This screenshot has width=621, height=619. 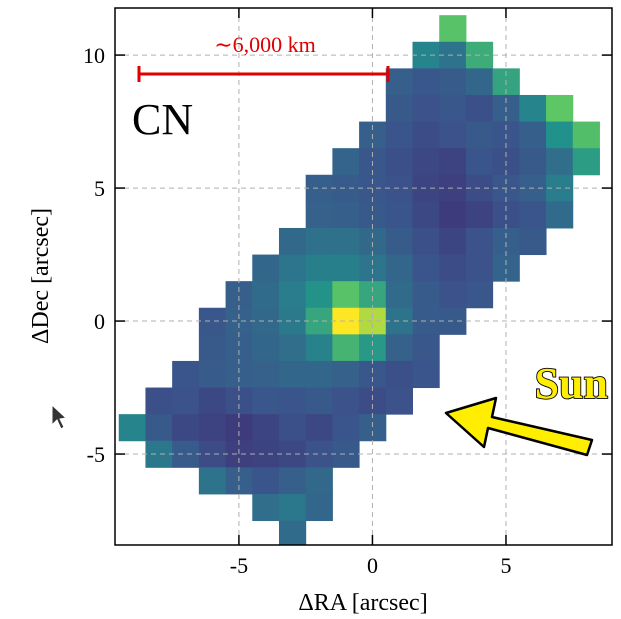 I want to click on scale-bar-label: ∼6,000 km, so click(x=265, y=44).